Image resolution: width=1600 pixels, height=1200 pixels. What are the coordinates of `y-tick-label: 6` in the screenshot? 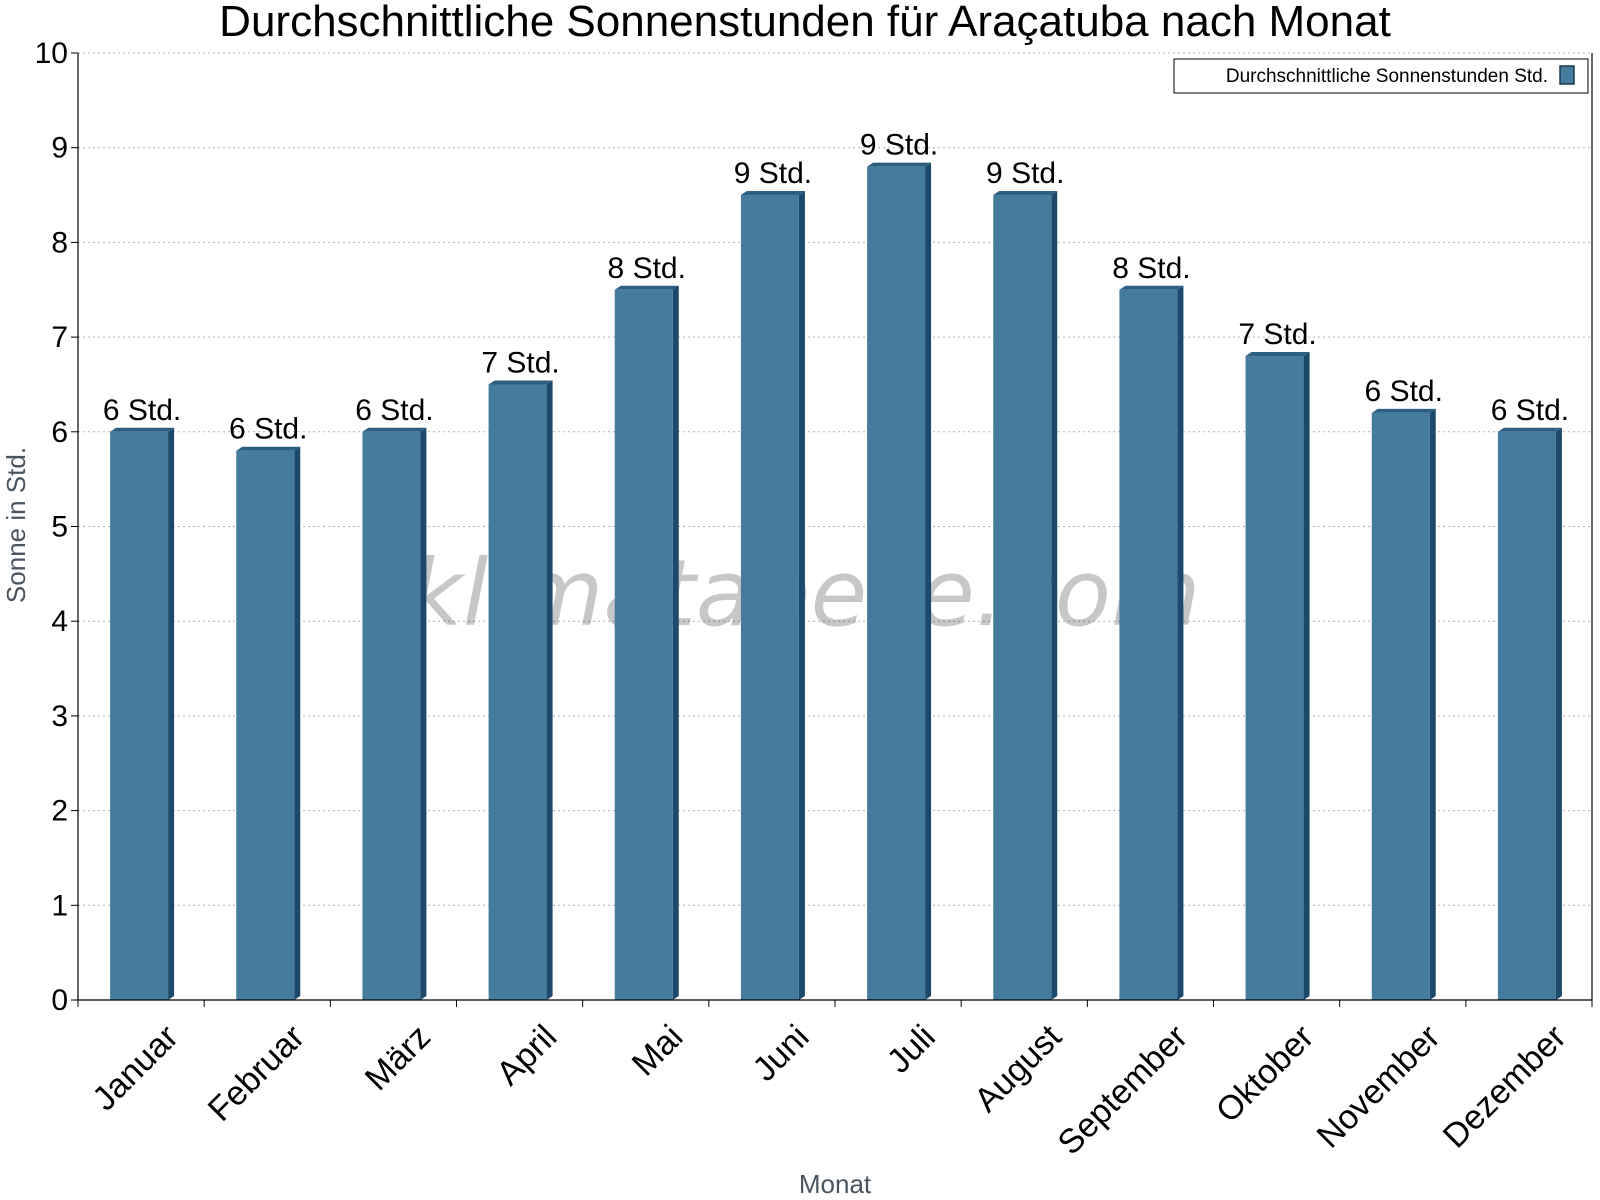 It's located at (59, 432).